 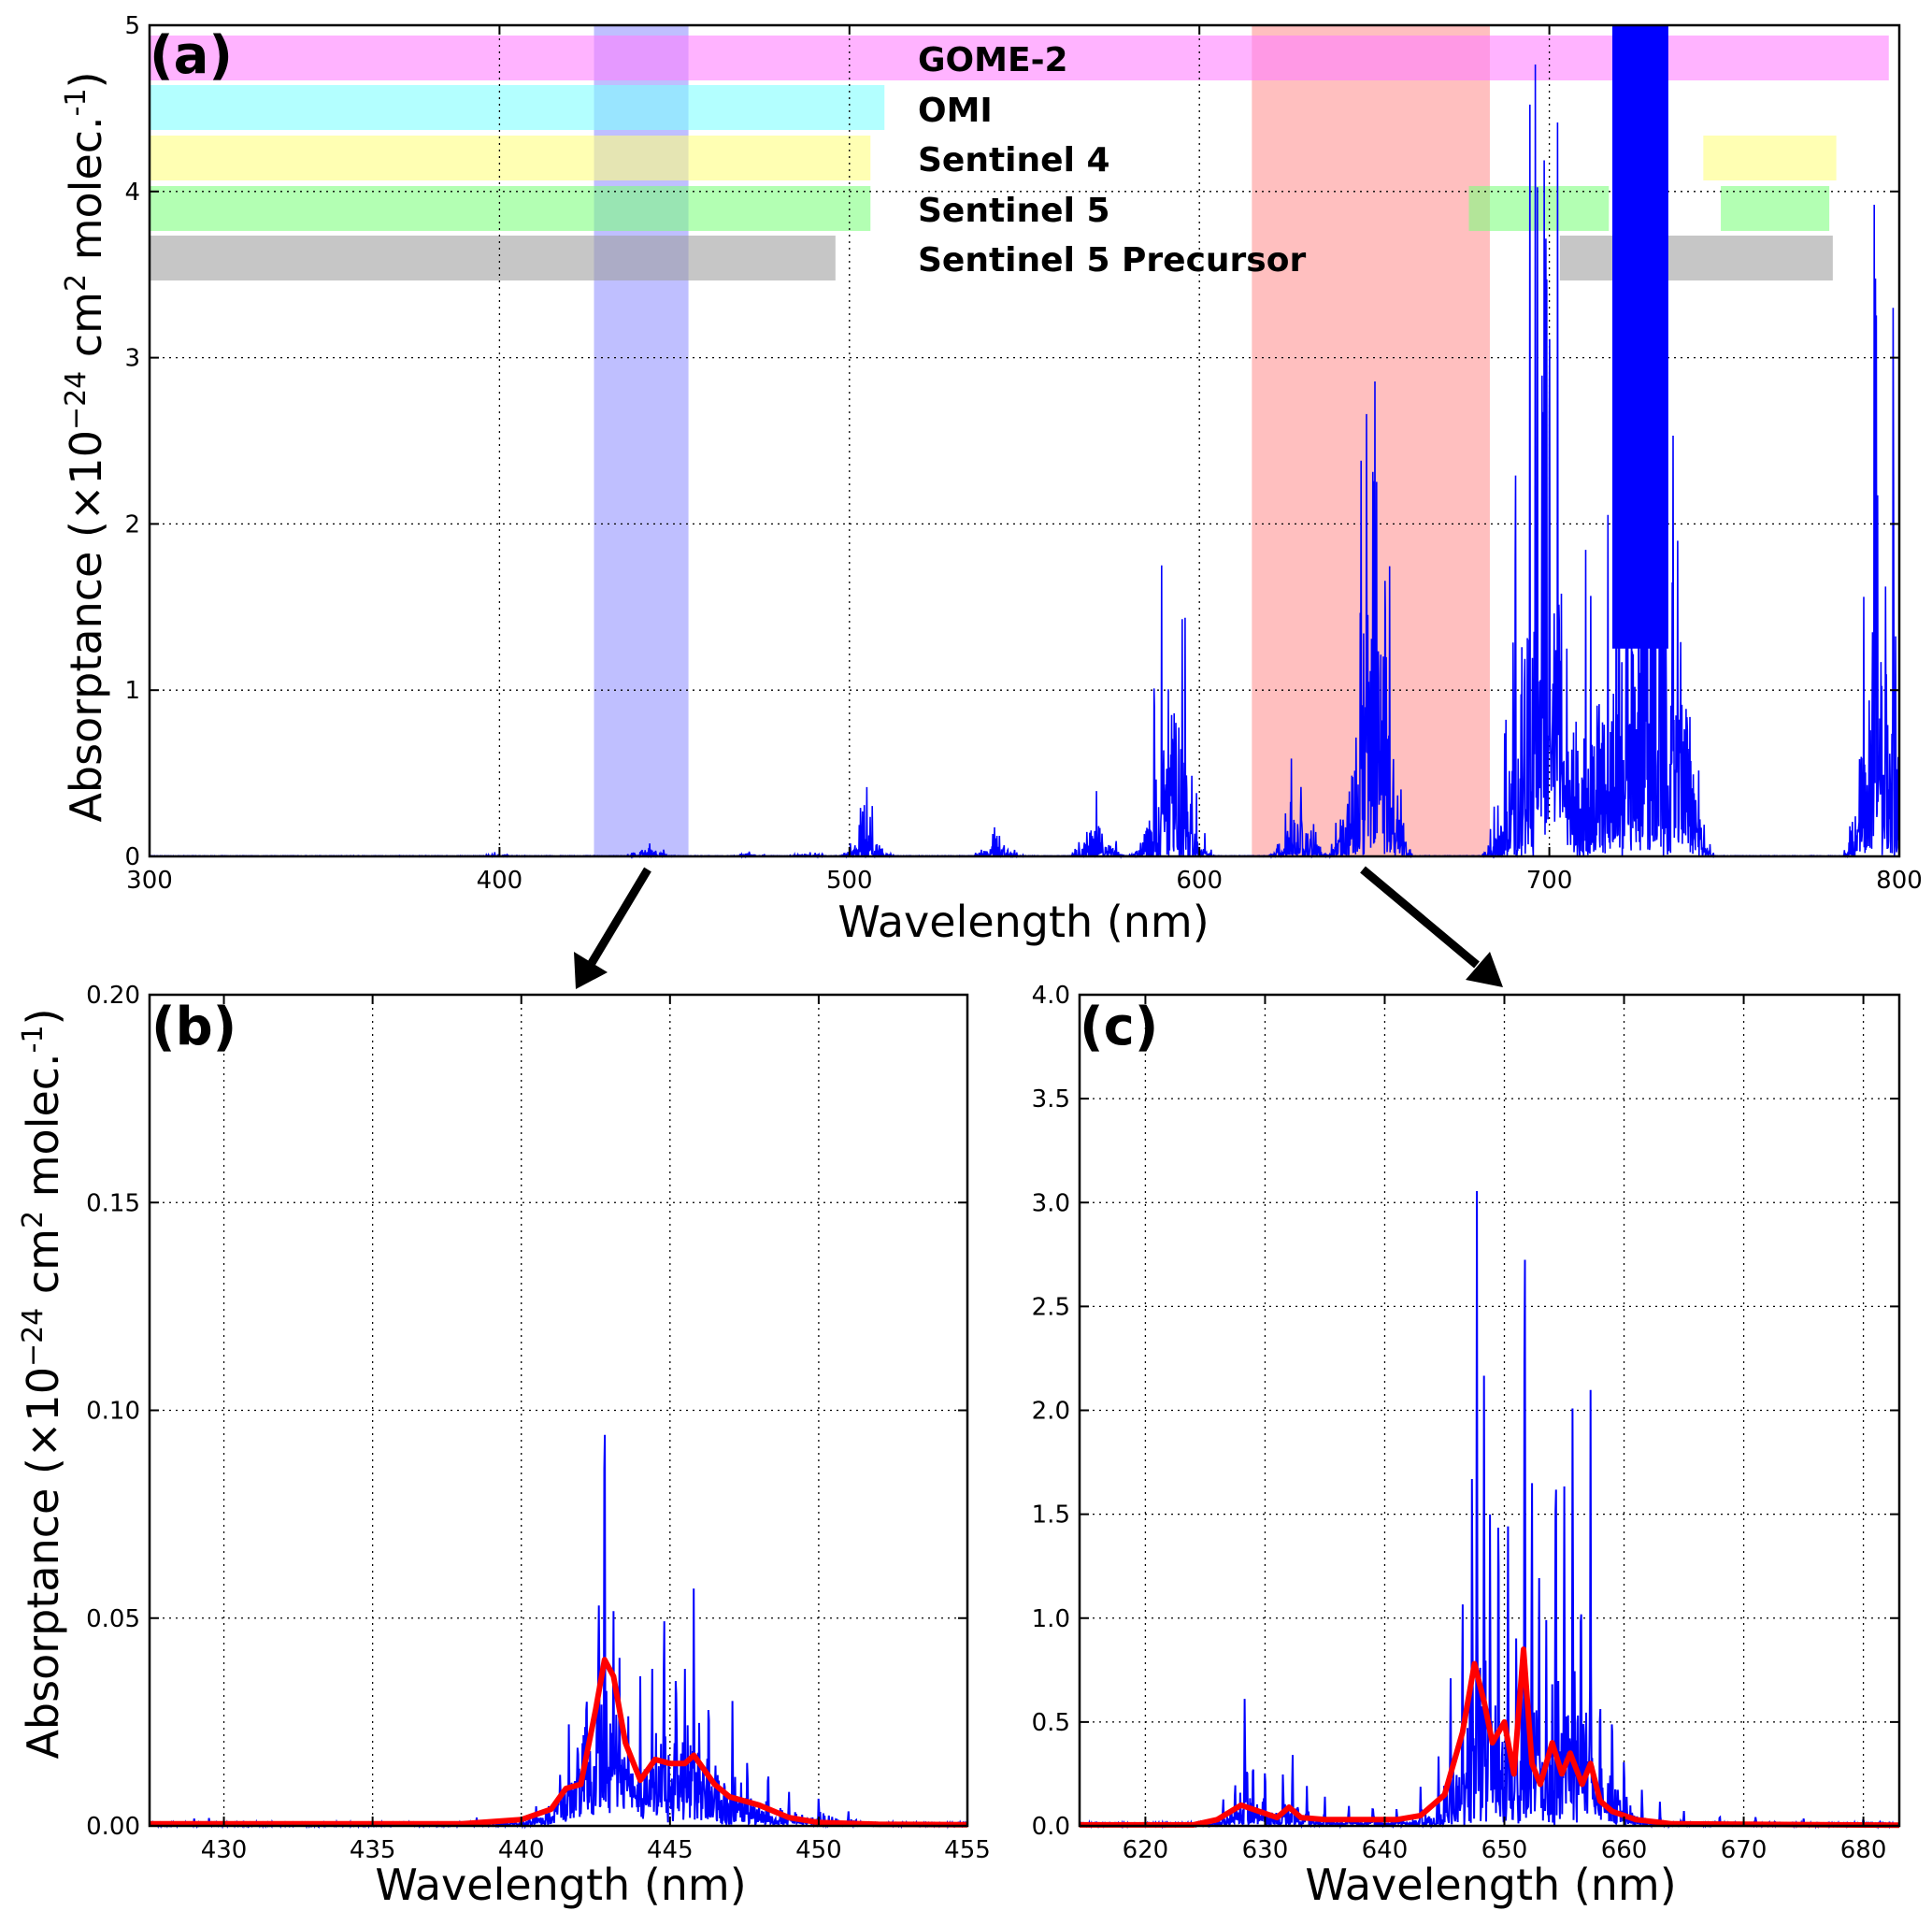 I want to click on c-x-tick-label: 660, so click(x=1624, y=1850).